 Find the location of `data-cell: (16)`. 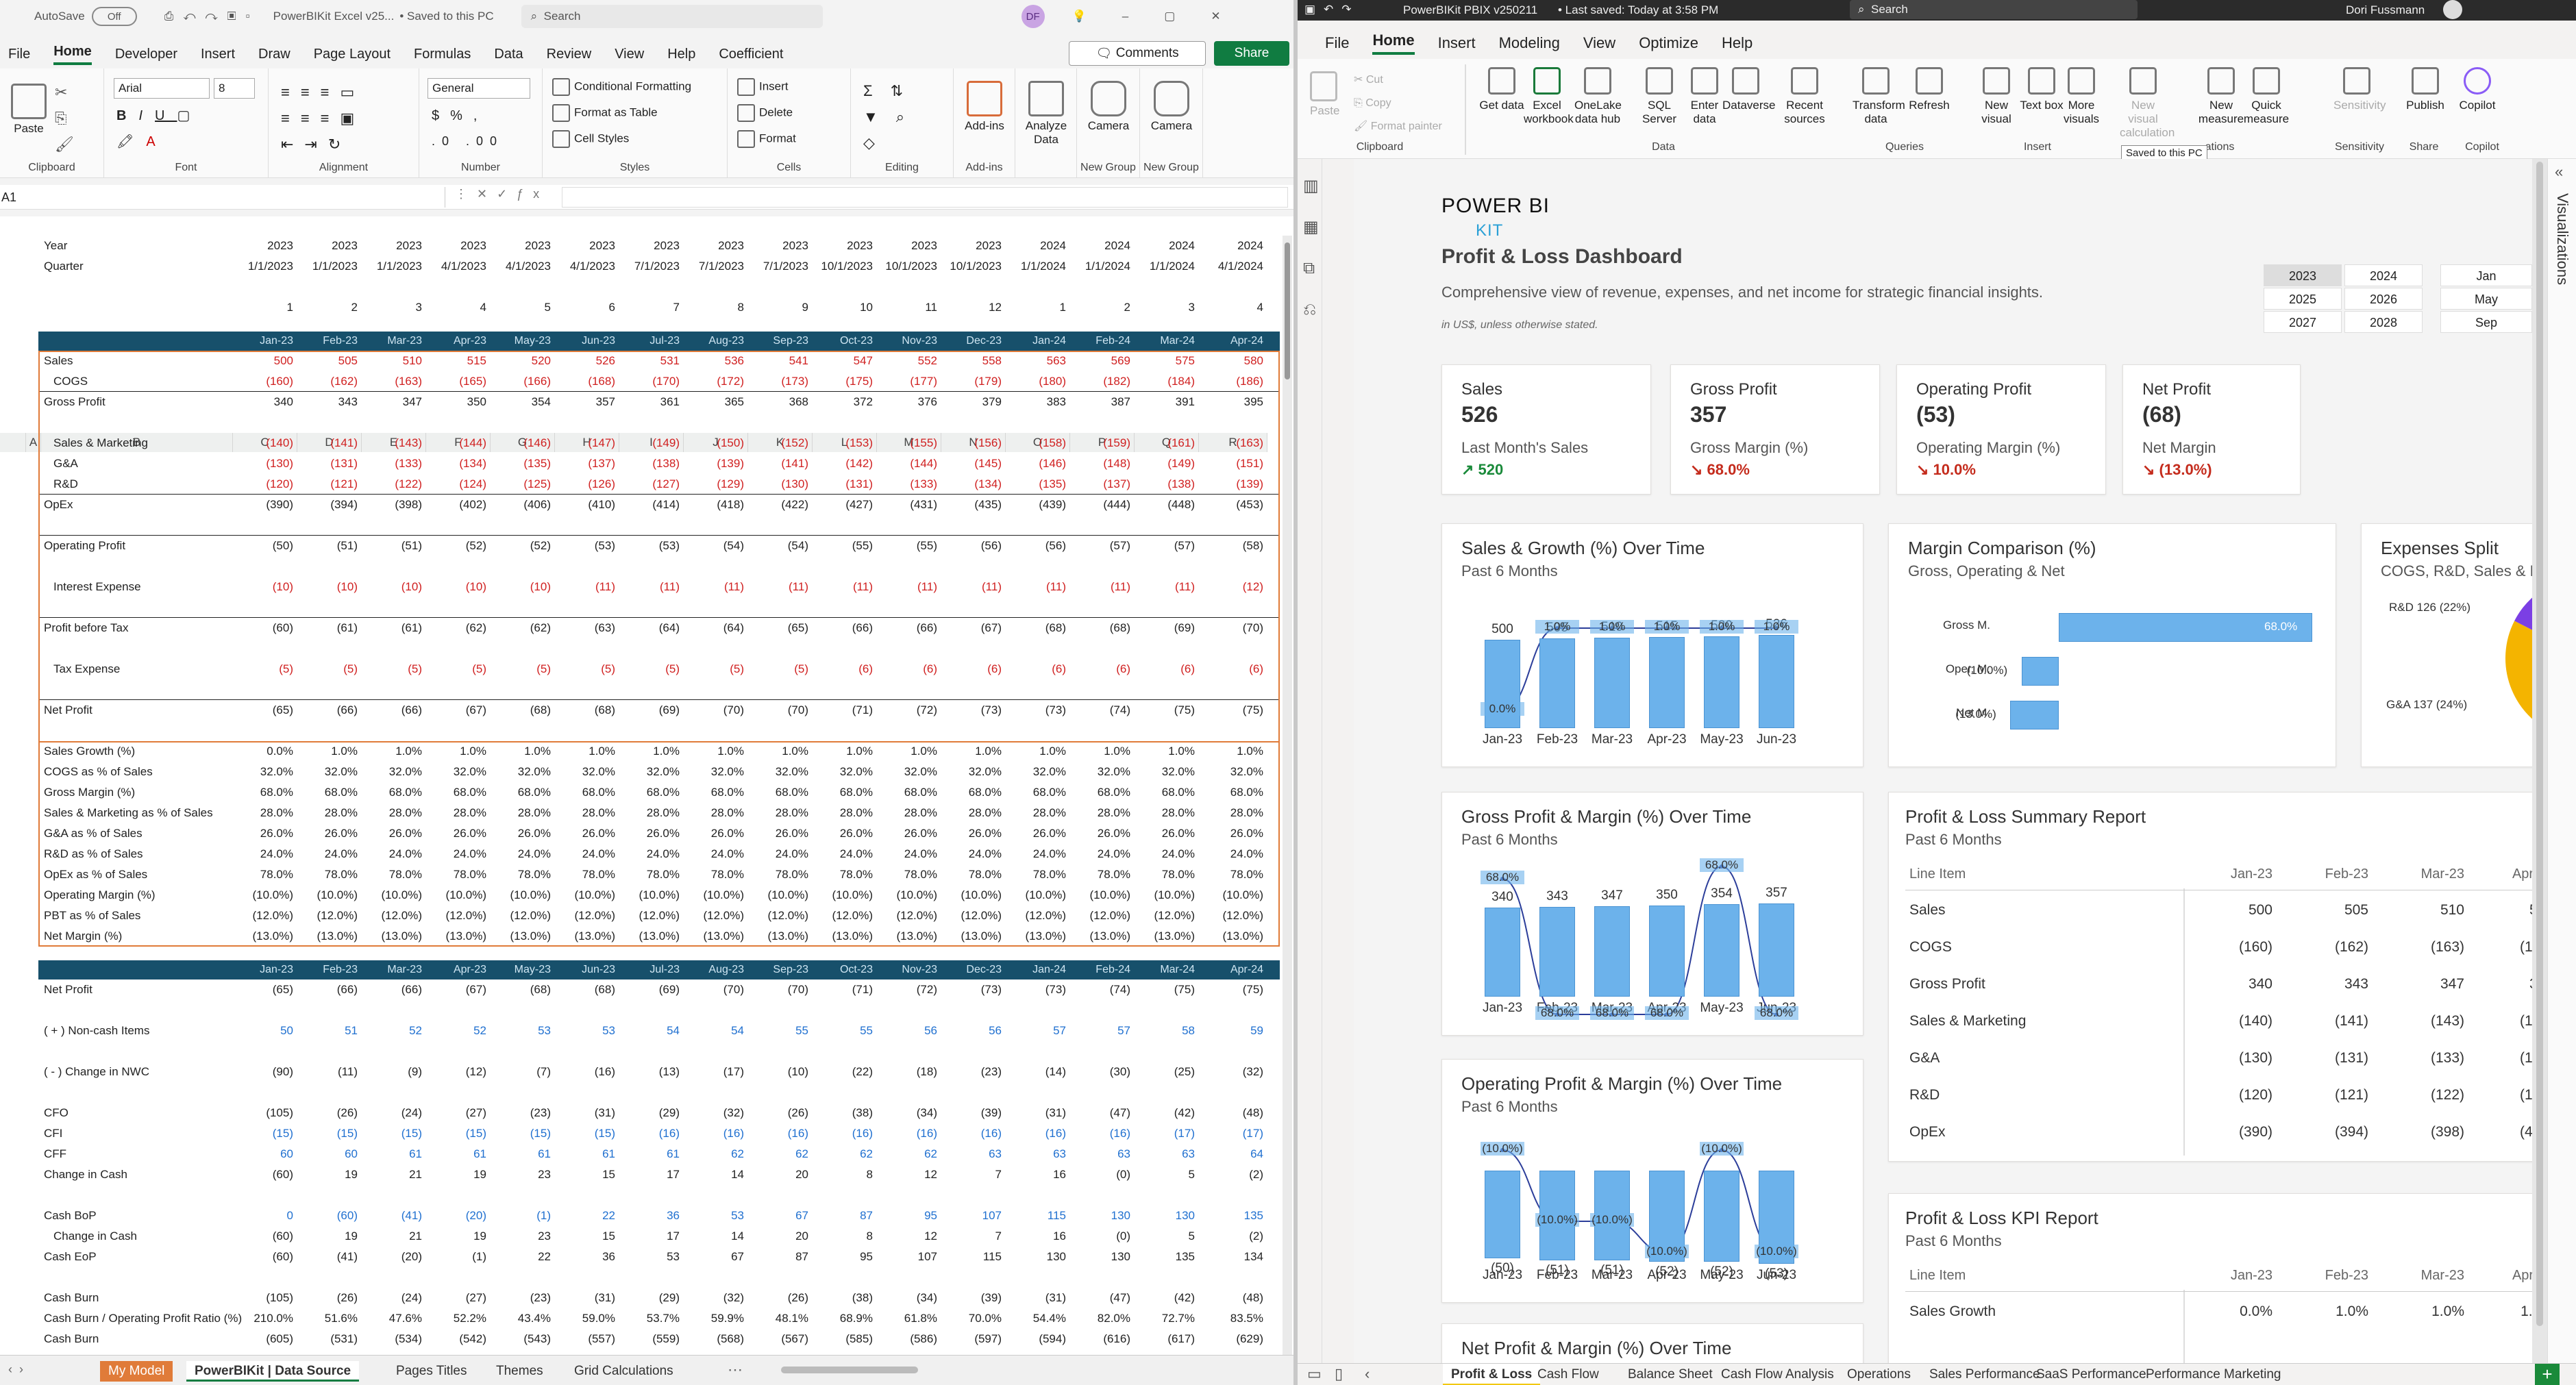

data-cell: (16) is located at coordinates (733, 1134).